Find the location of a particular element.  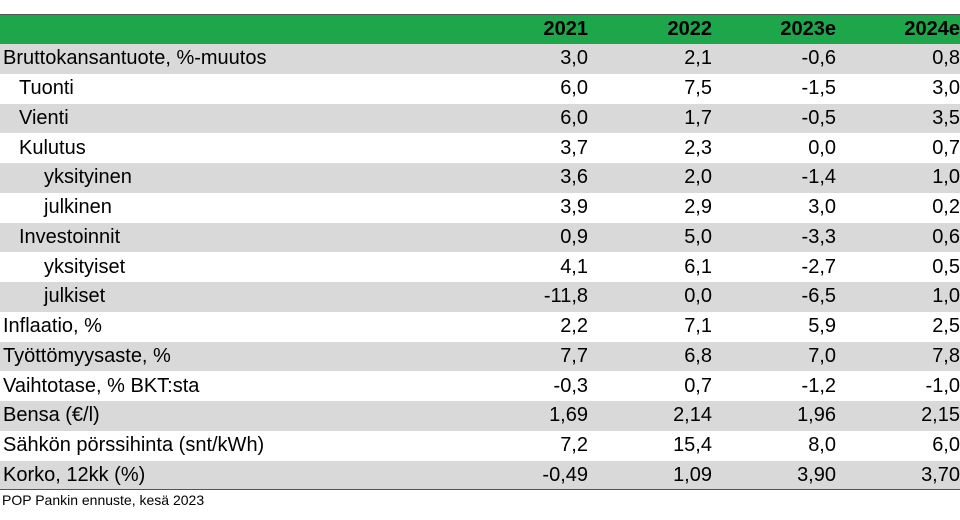

row-label: Bruttokansantuote, %-muutos is located at coordinates (135, 58).